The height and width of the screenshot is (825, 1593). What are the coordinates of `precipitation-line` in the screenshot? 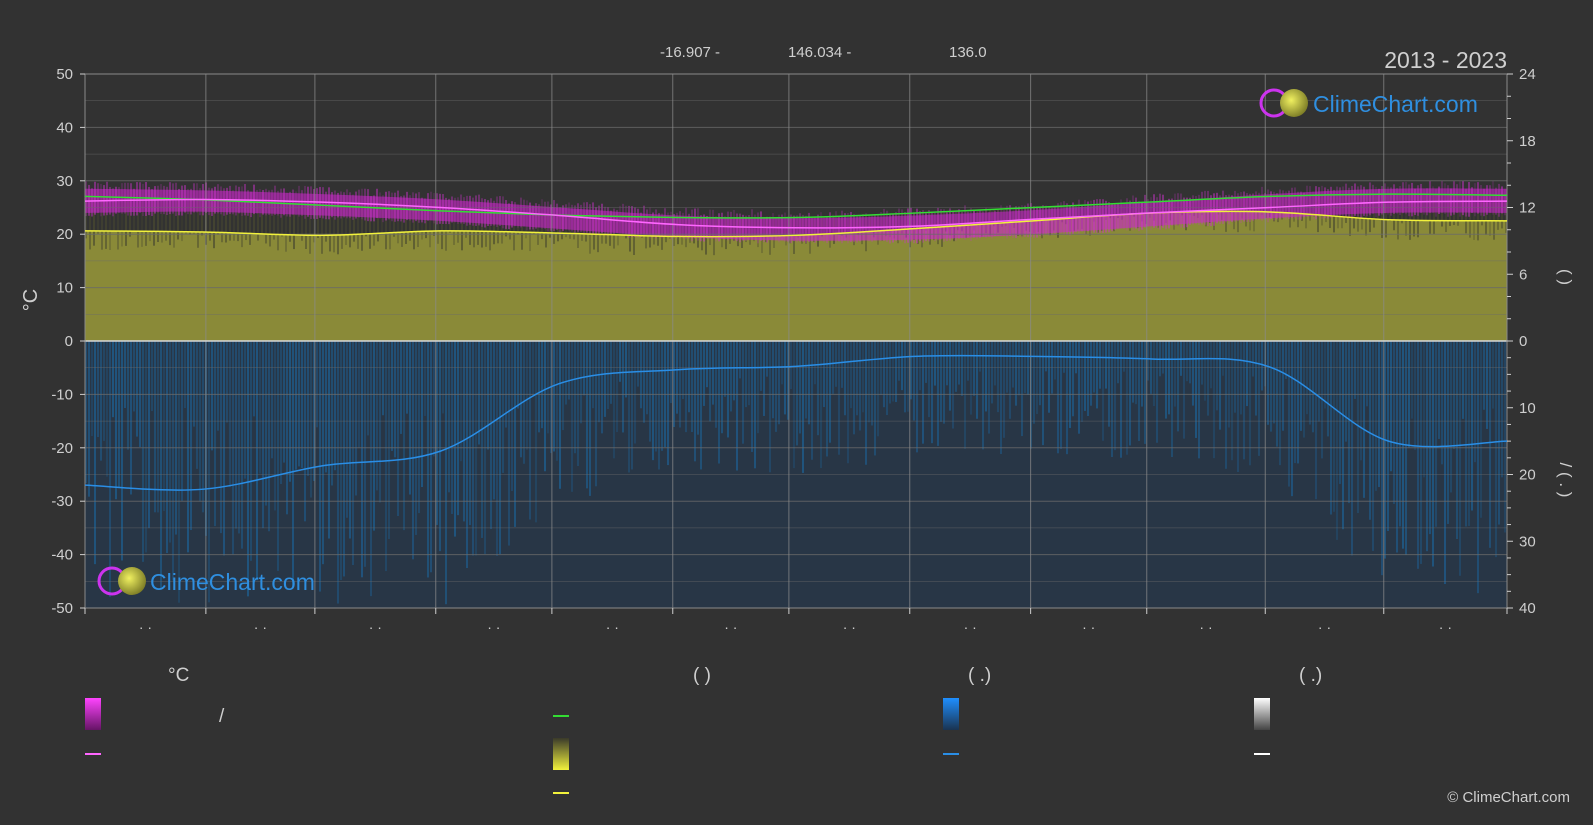 It's located at (796, 422).